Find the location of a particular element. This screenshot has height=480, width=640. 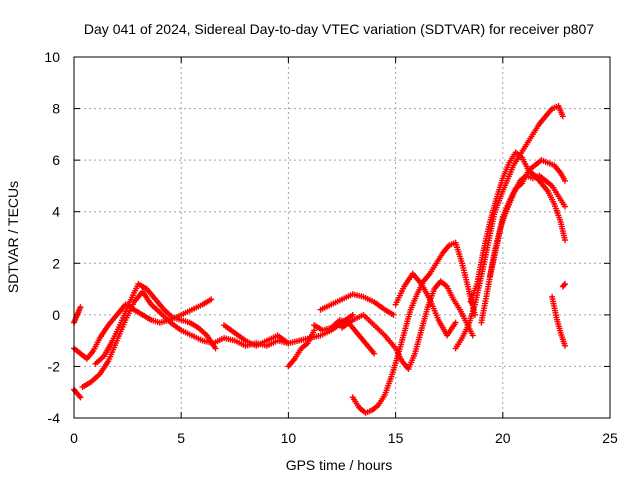

y-tick-label: 2 is located at coordinates (56, 263).